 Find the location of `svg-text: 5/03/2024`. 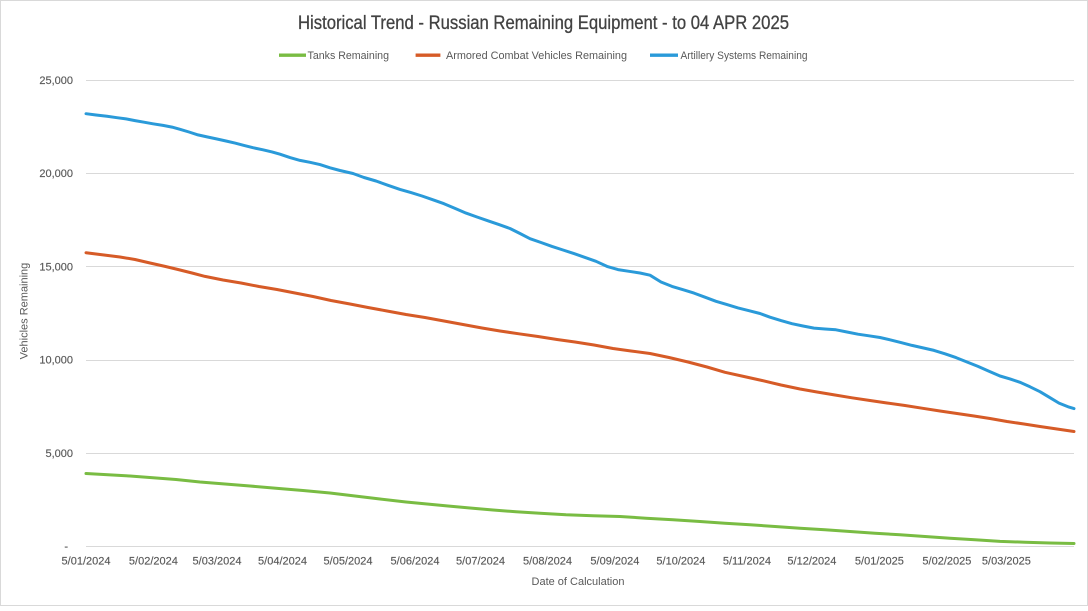

svg-text: 5/03/2024 is located at coordinates (217, 562).